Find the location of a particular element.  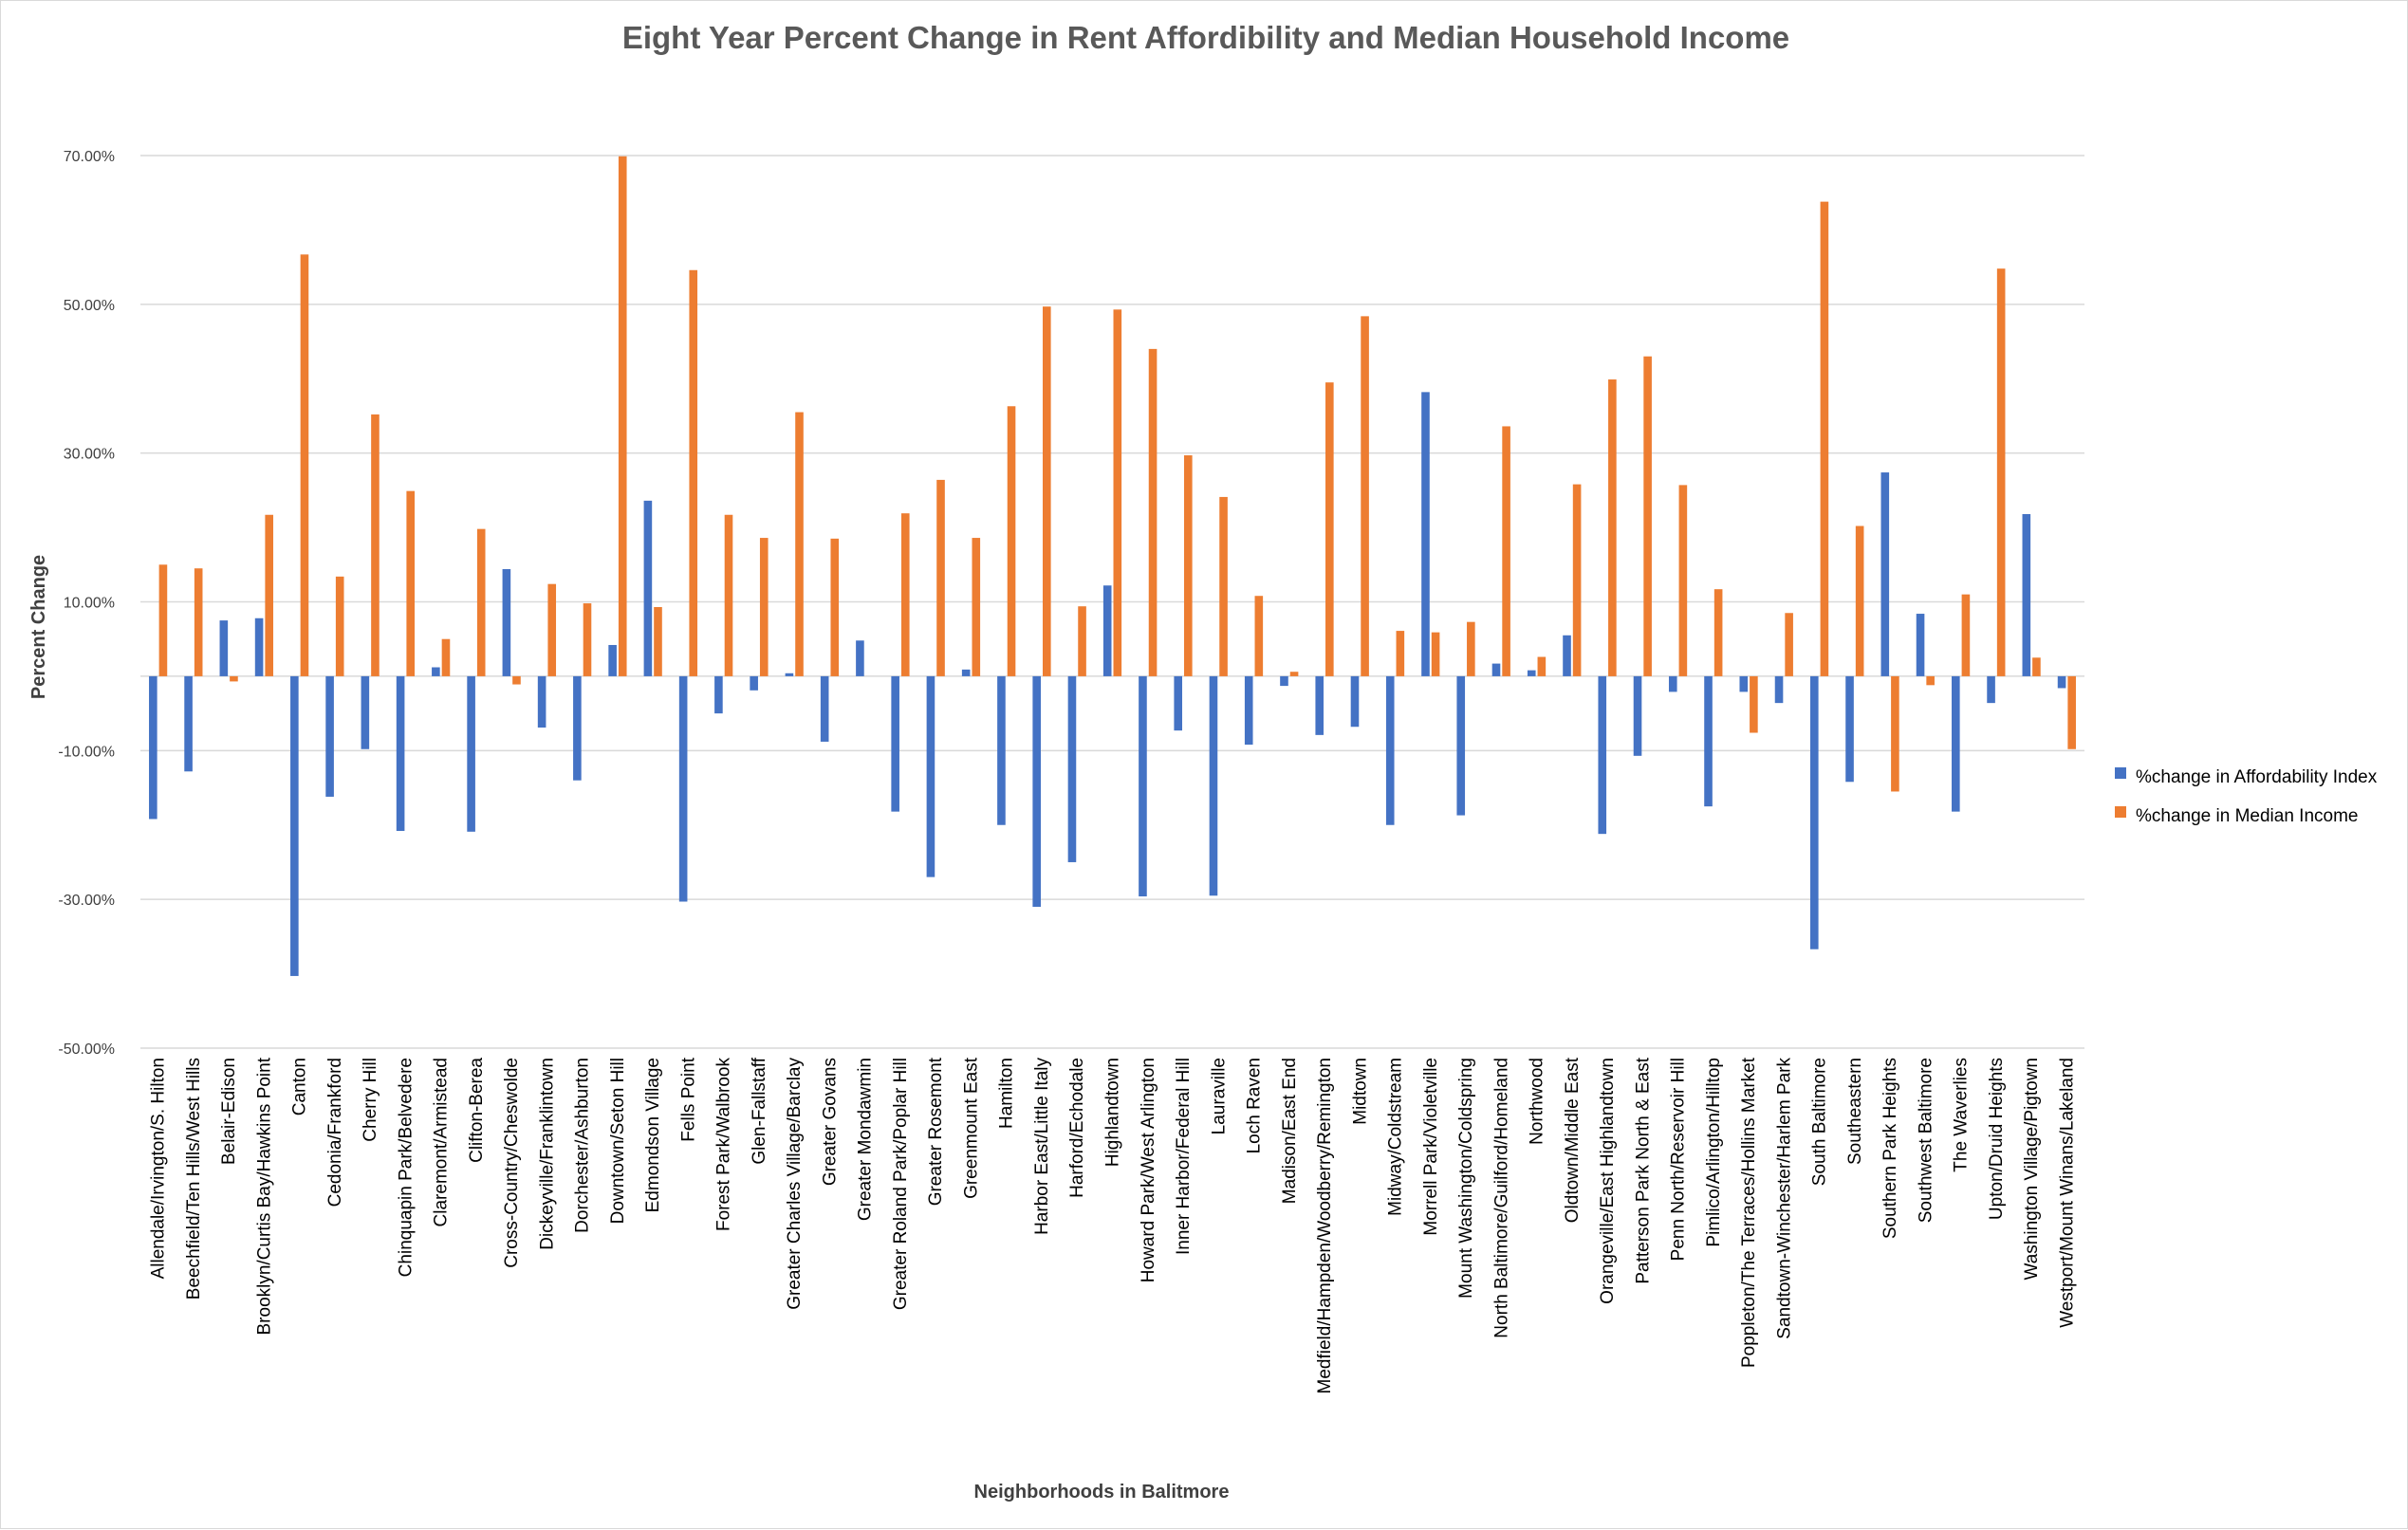

x-tick-label: Sandtown-Winchester/Harlem Park is located at coordinates (1784, 1198).